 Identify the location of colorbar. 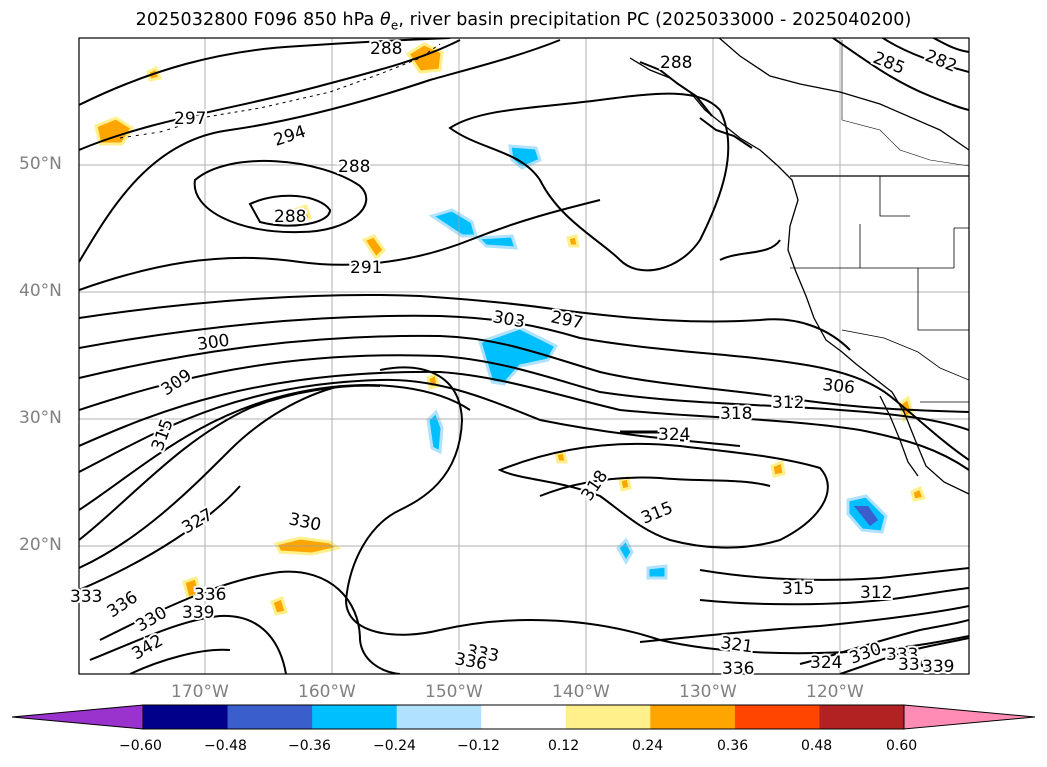
(523, 717).